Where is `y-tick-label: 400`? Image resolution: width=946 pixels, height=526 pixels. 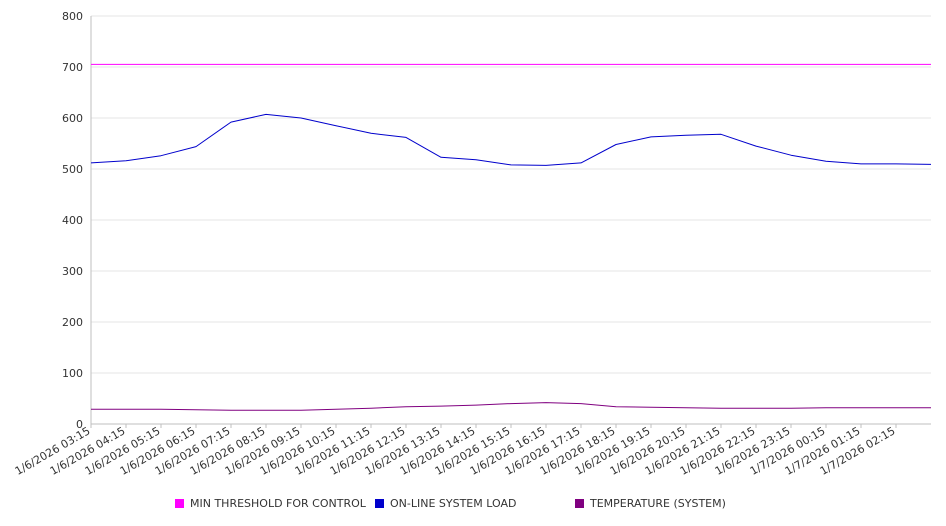
y-tick-label: 400 is located at coordinates (72, 220).